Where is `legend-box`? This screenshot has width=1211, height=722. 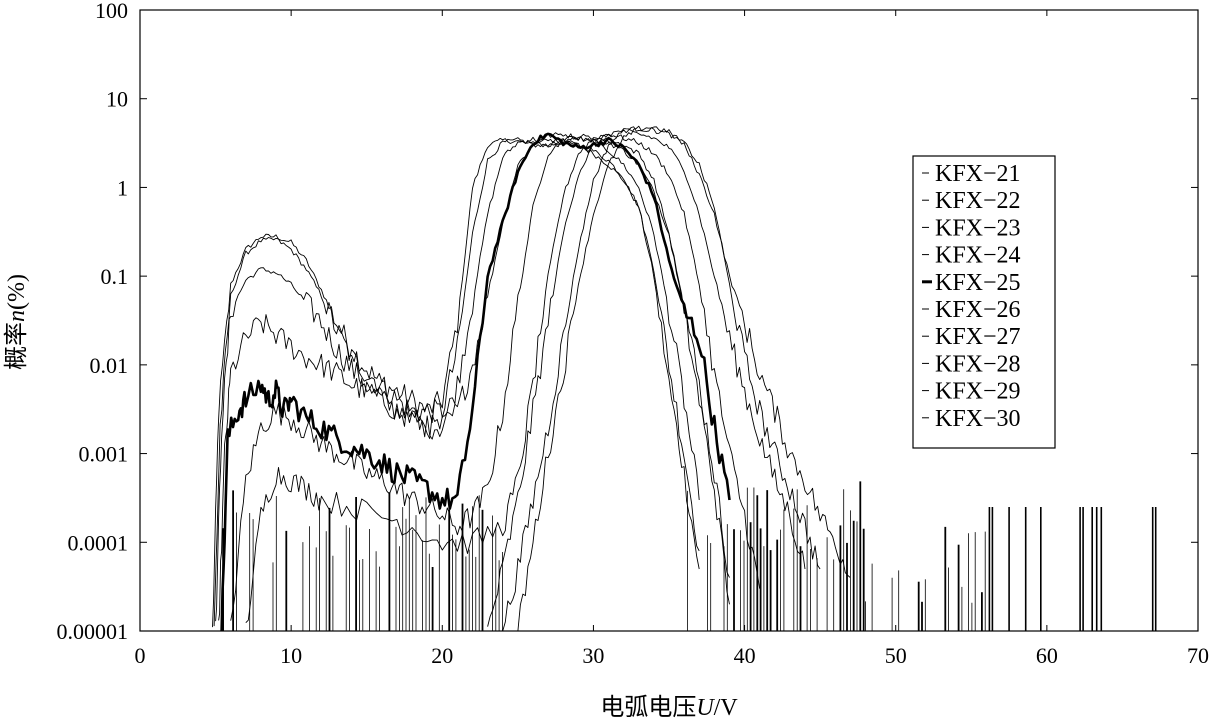
legend-box is located at coordinates (984, 302).